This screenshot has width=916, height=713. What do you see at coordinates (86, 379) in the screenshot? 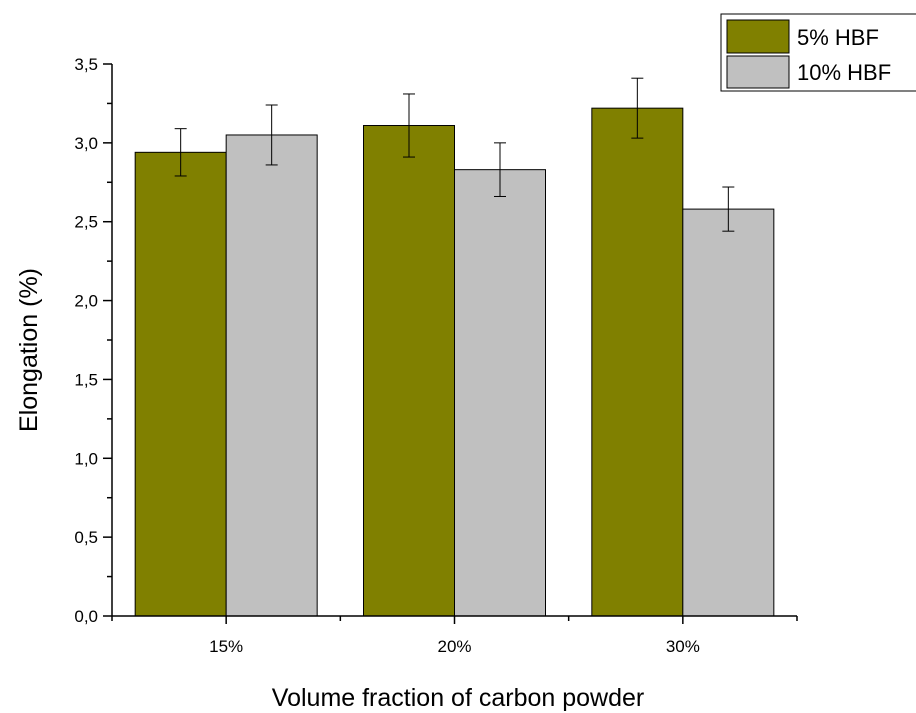
I see `y-tick-label: 1,5` at bounding box center [86, 379].